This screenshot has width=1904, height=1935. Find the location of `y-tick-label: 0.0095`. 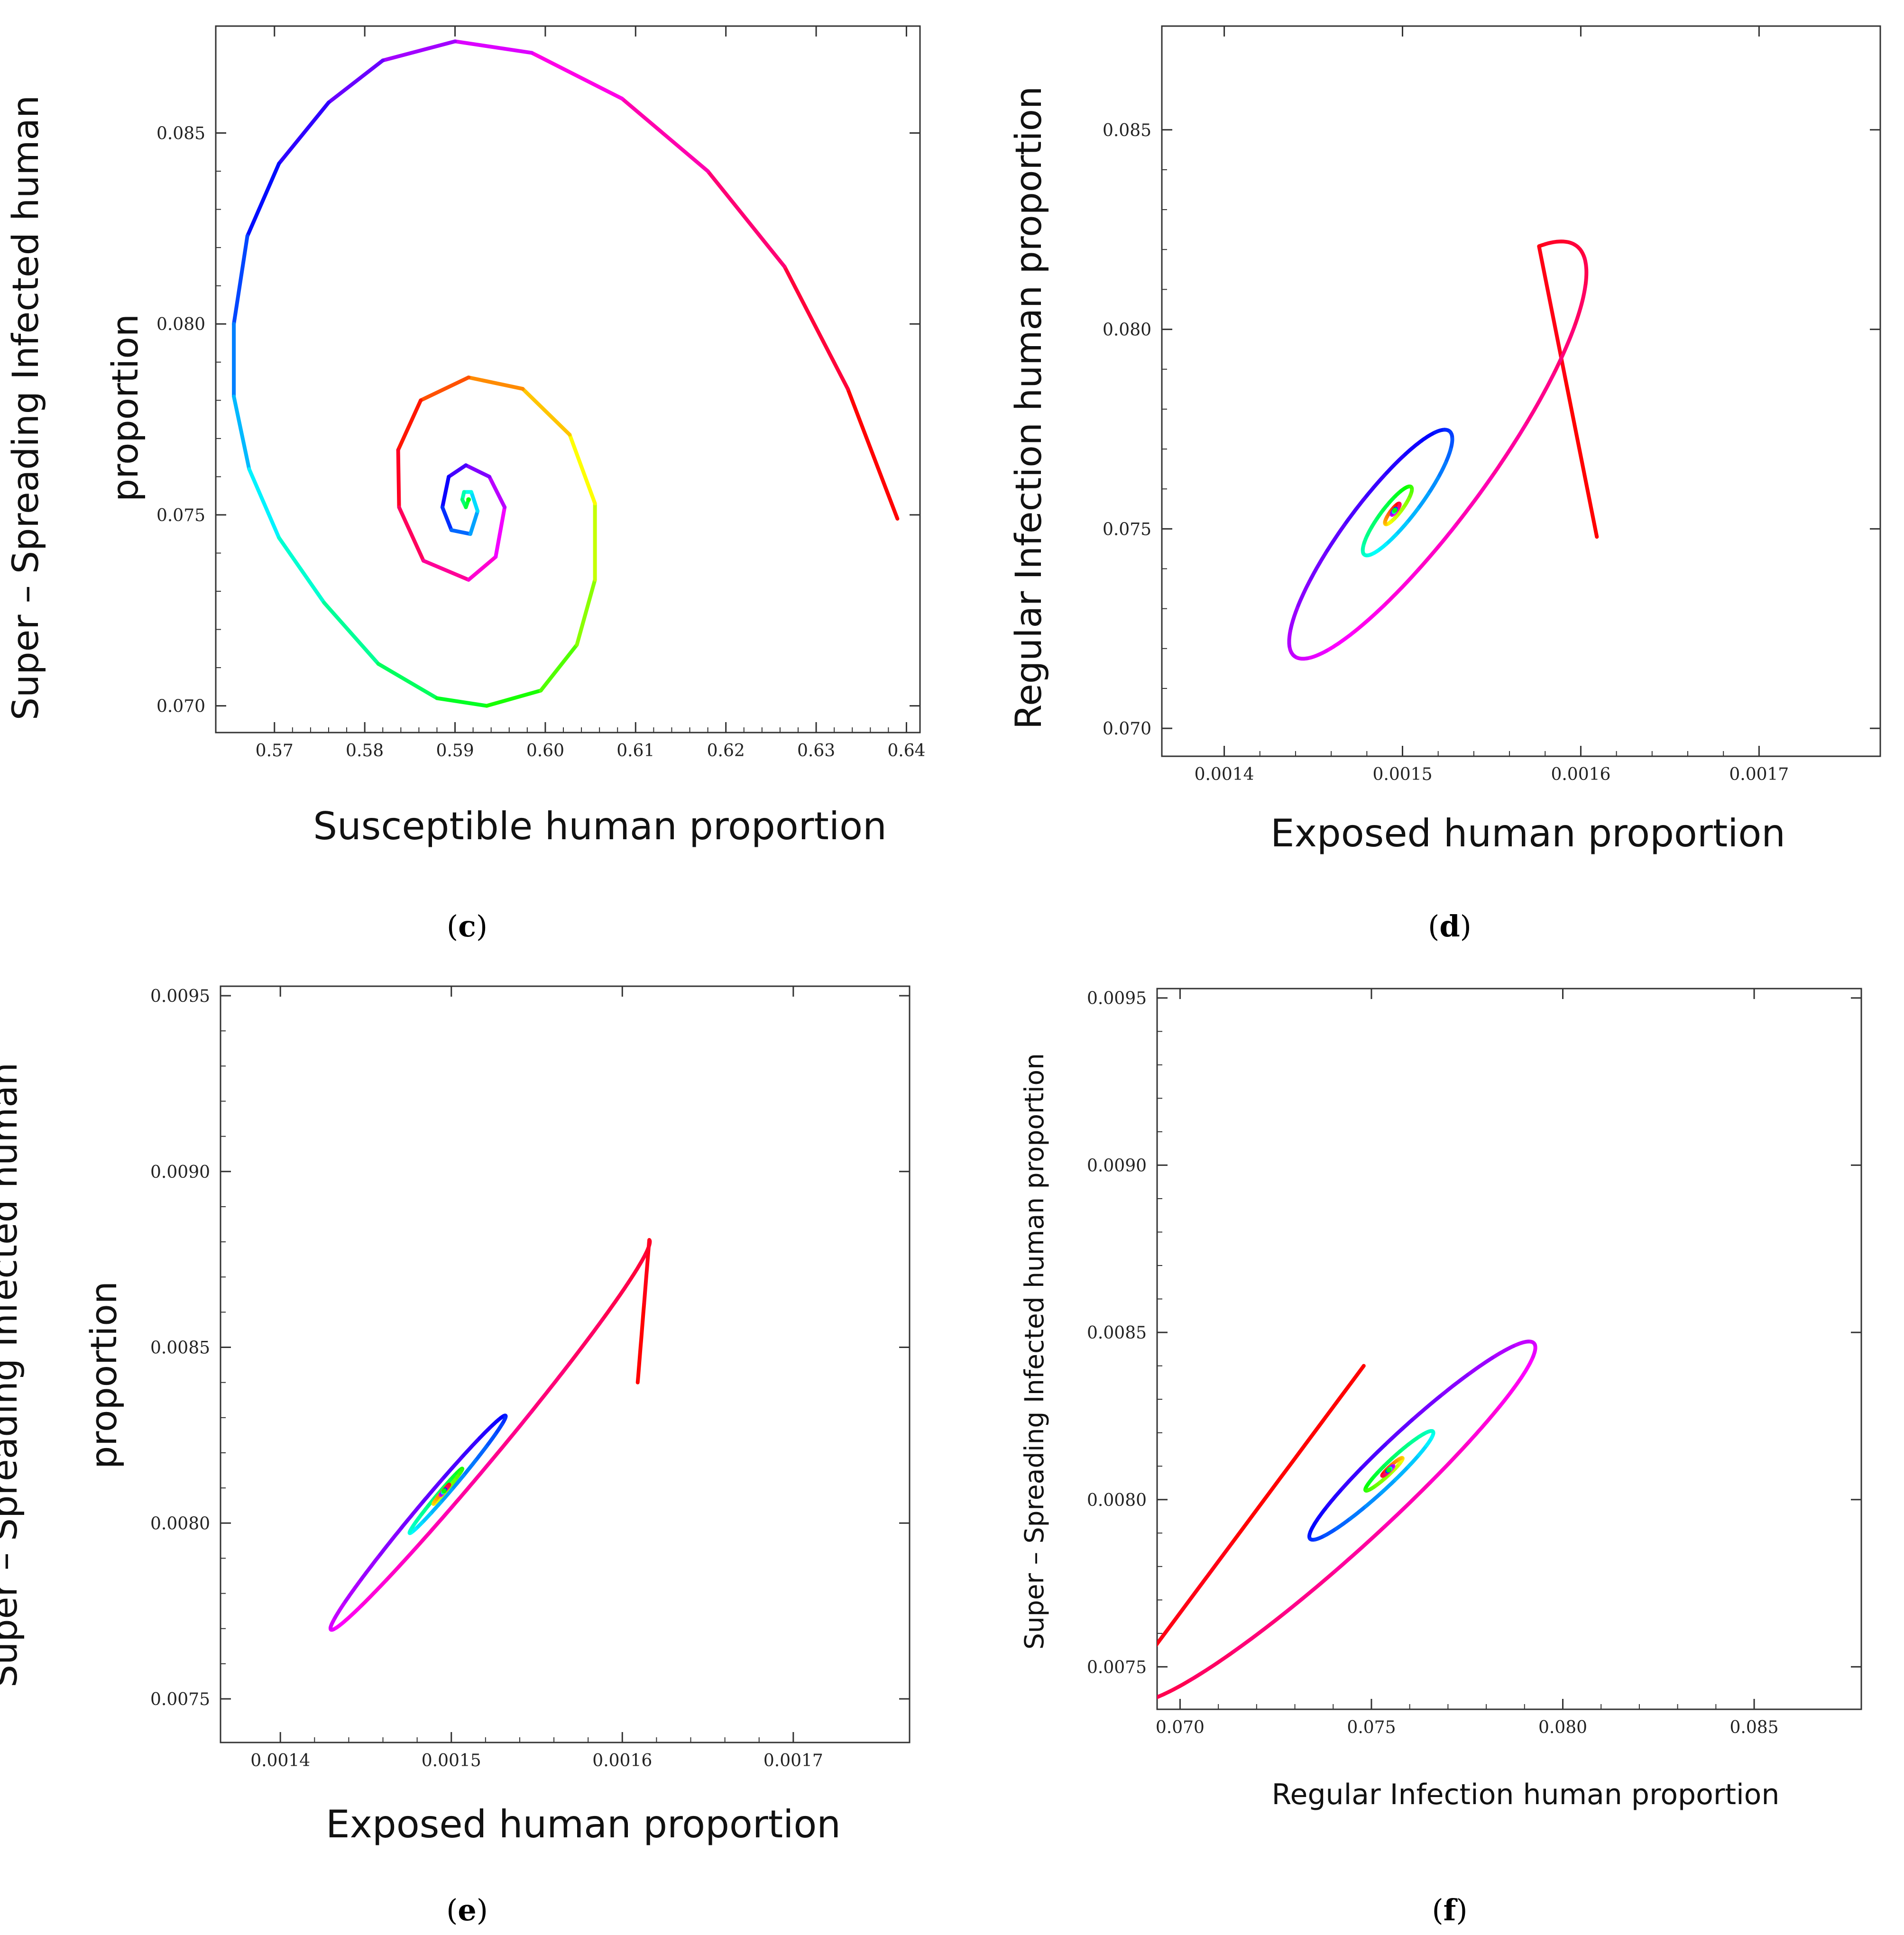

y-tick-label: 0.0095 is located at coordinates (180, 996).